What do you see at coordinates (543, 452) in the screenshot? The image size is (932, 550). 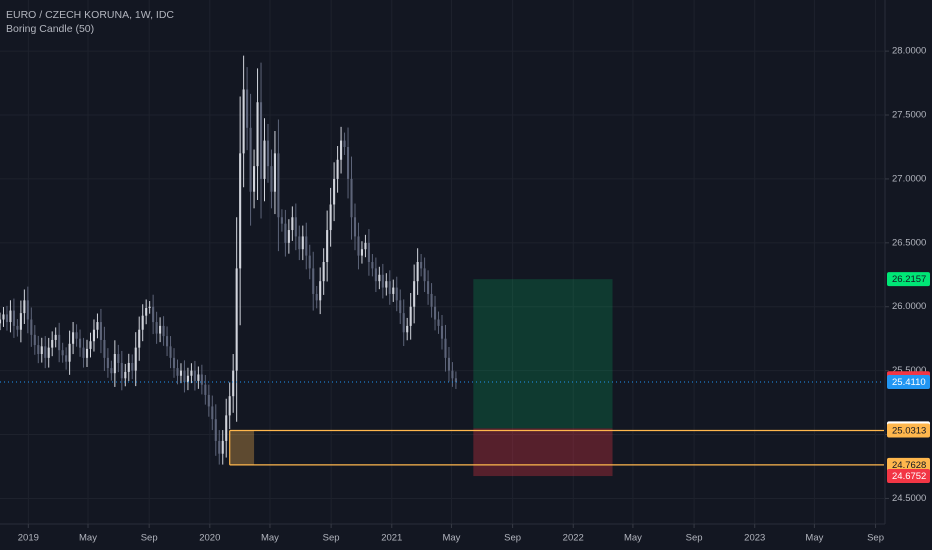 I see `position-loss-zone` at bounding box center [543, 452].